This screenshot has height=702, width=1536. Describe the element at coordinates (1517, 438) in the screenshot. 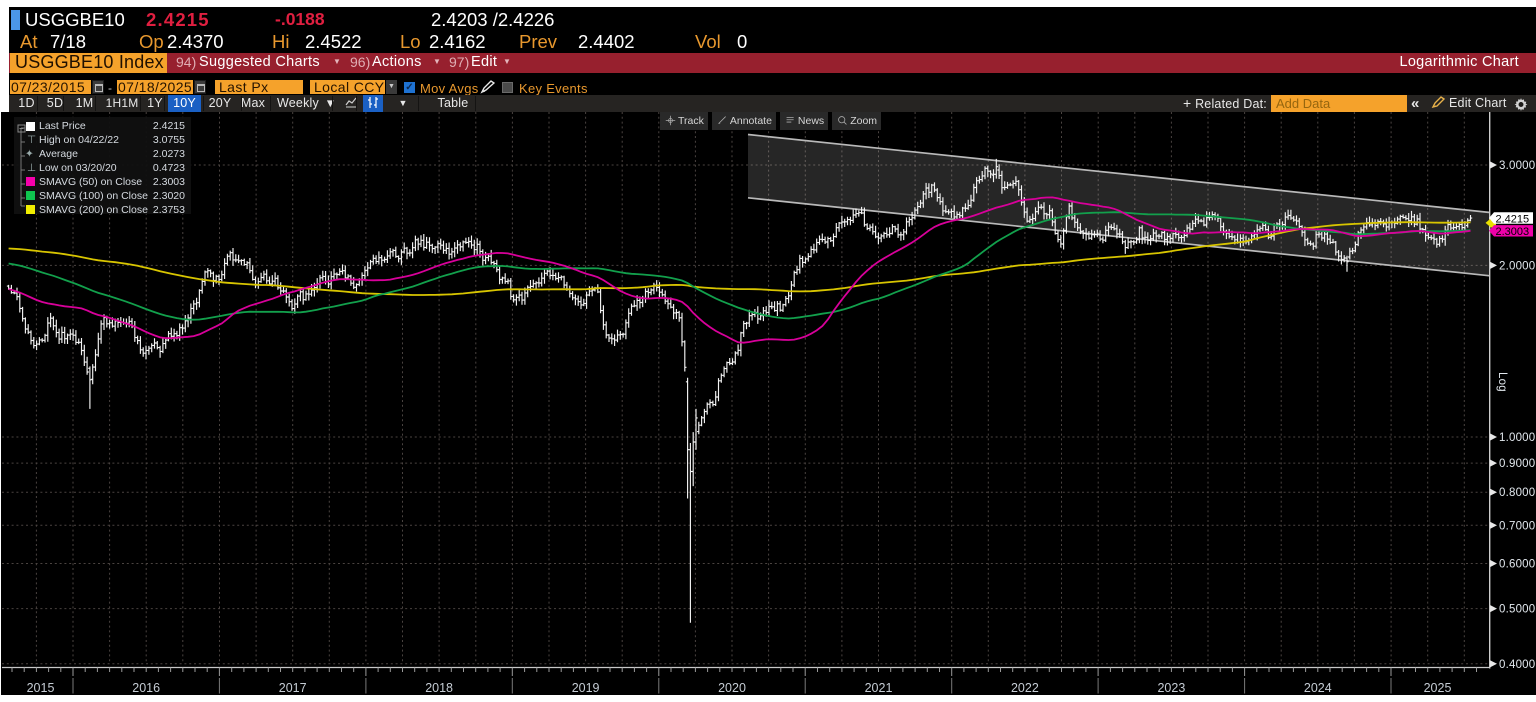

I see `svg-text: 1.0000` at that location.